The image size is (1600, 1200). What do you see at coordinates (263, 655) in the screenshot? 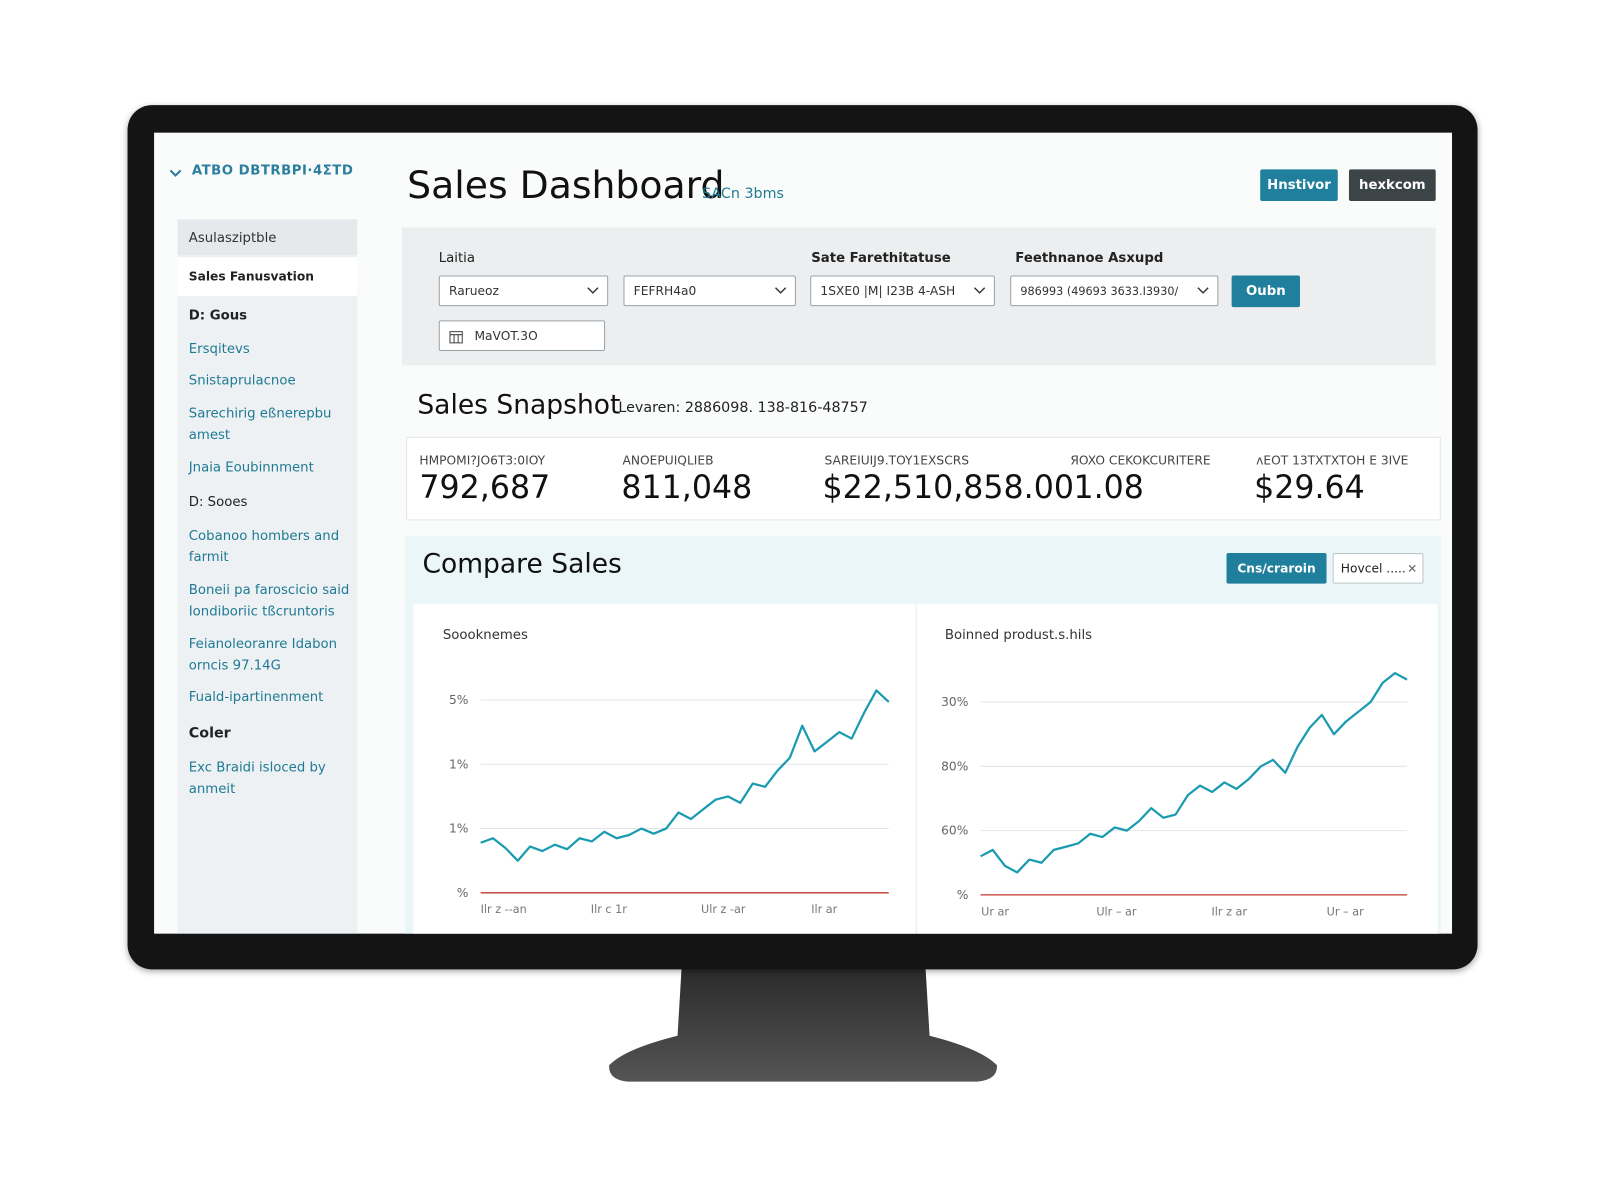
I see `nav-link: Feianoleoranre Idabon orncis 97.14G` at bounding box center [263, 655].